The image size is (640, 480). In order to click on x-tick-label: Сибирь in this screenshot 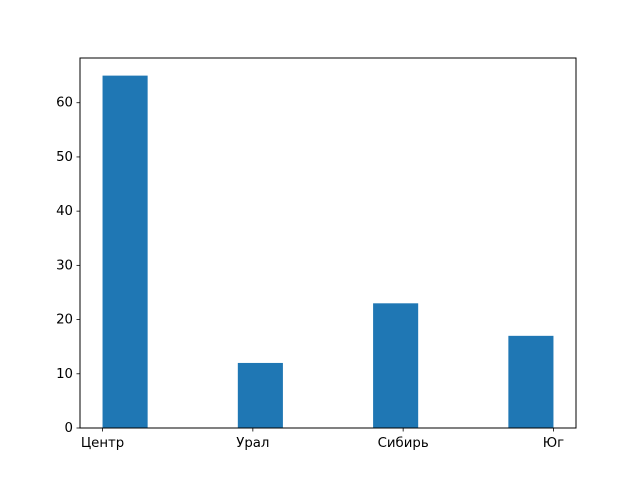, I will do `click(403, 443)`.